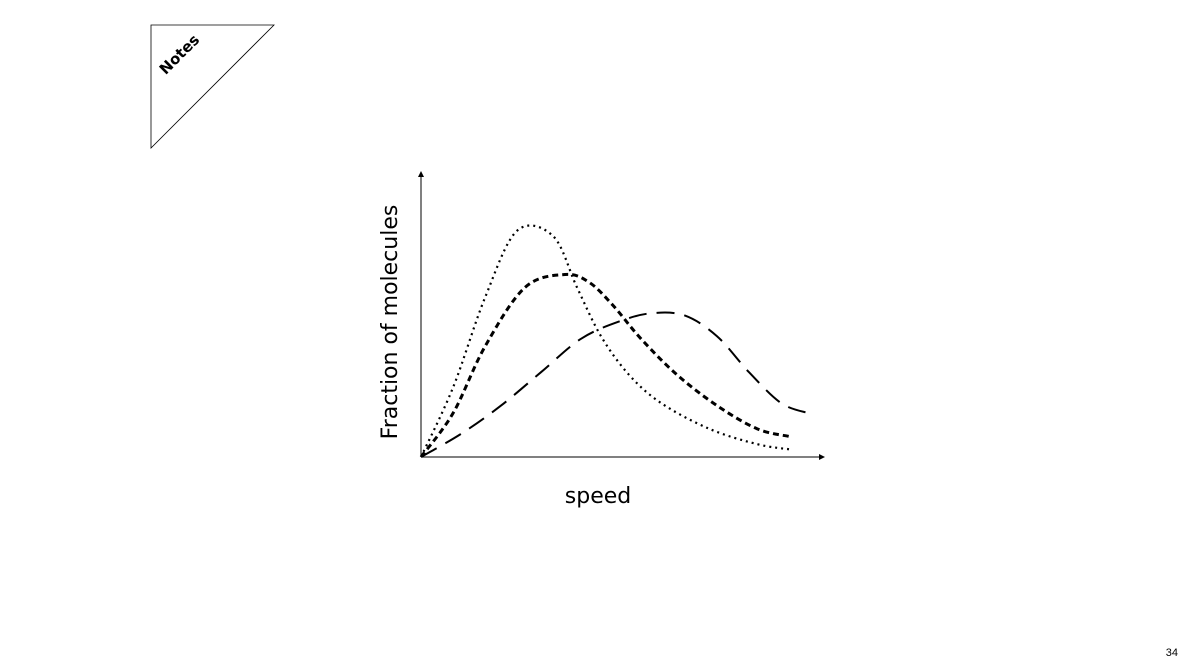 The width and height of the screenshot is (1186, 667). I want to click on series-line-1-dotted, so click(604, 341).